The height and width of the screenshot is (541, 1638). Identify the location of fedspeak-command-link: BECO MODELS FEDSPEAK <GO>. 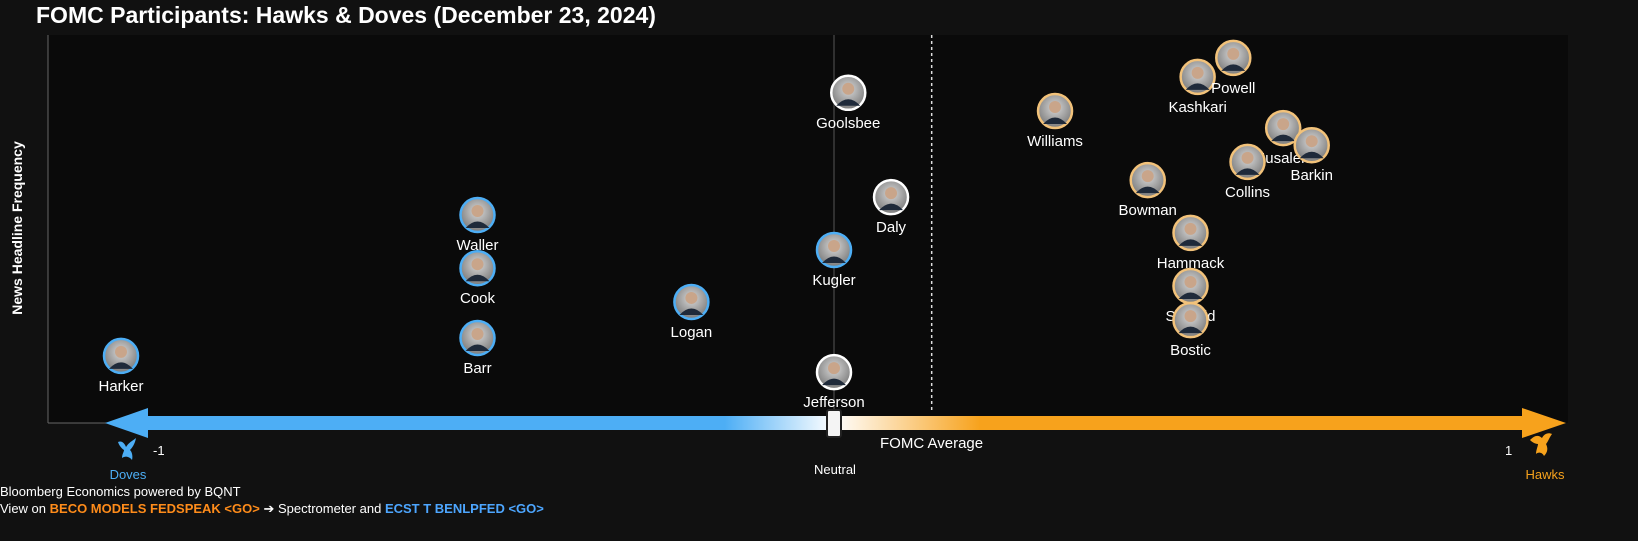
(154, 508).